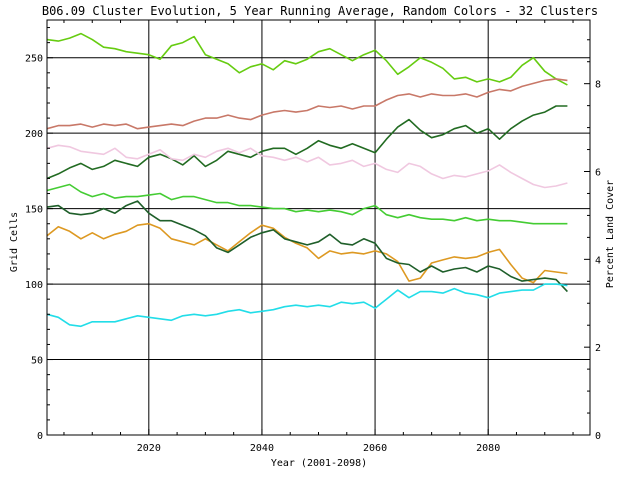 This screenshot has width=640, height=480. What do you see at coordinates (34, 285) in the screenshot?
I see `y-tick-label: 100` at bounding box center [34, 285].